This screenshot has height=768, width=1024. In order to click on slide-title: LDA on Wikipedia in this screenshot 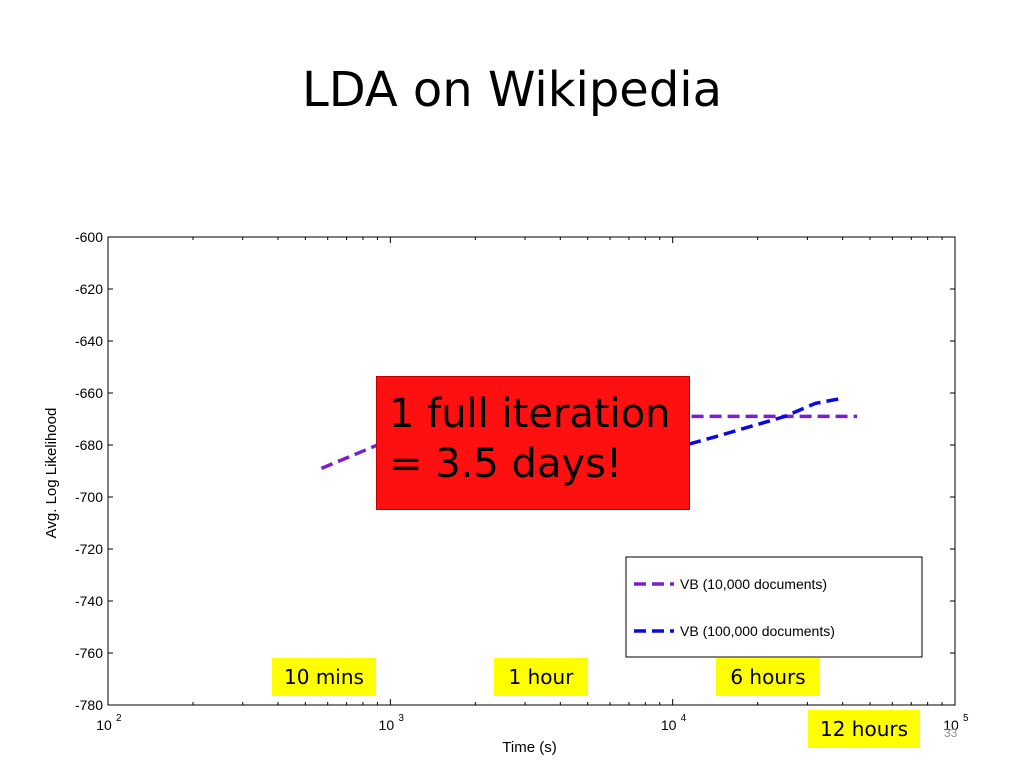, I will do `click(512, 90)`.